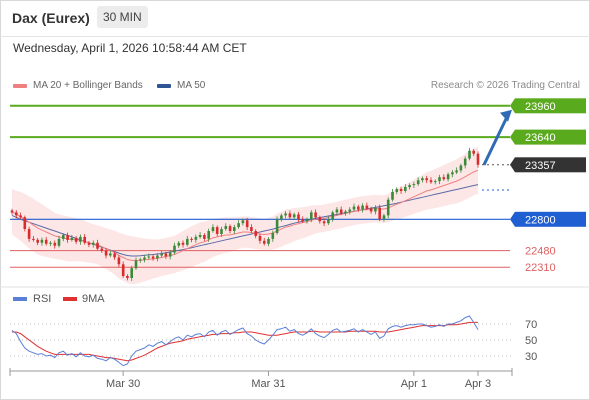  What do you see at coordinates (164, 85) in the screenshot?
I see `ma50-swatch` at bounding box center [164, 85].